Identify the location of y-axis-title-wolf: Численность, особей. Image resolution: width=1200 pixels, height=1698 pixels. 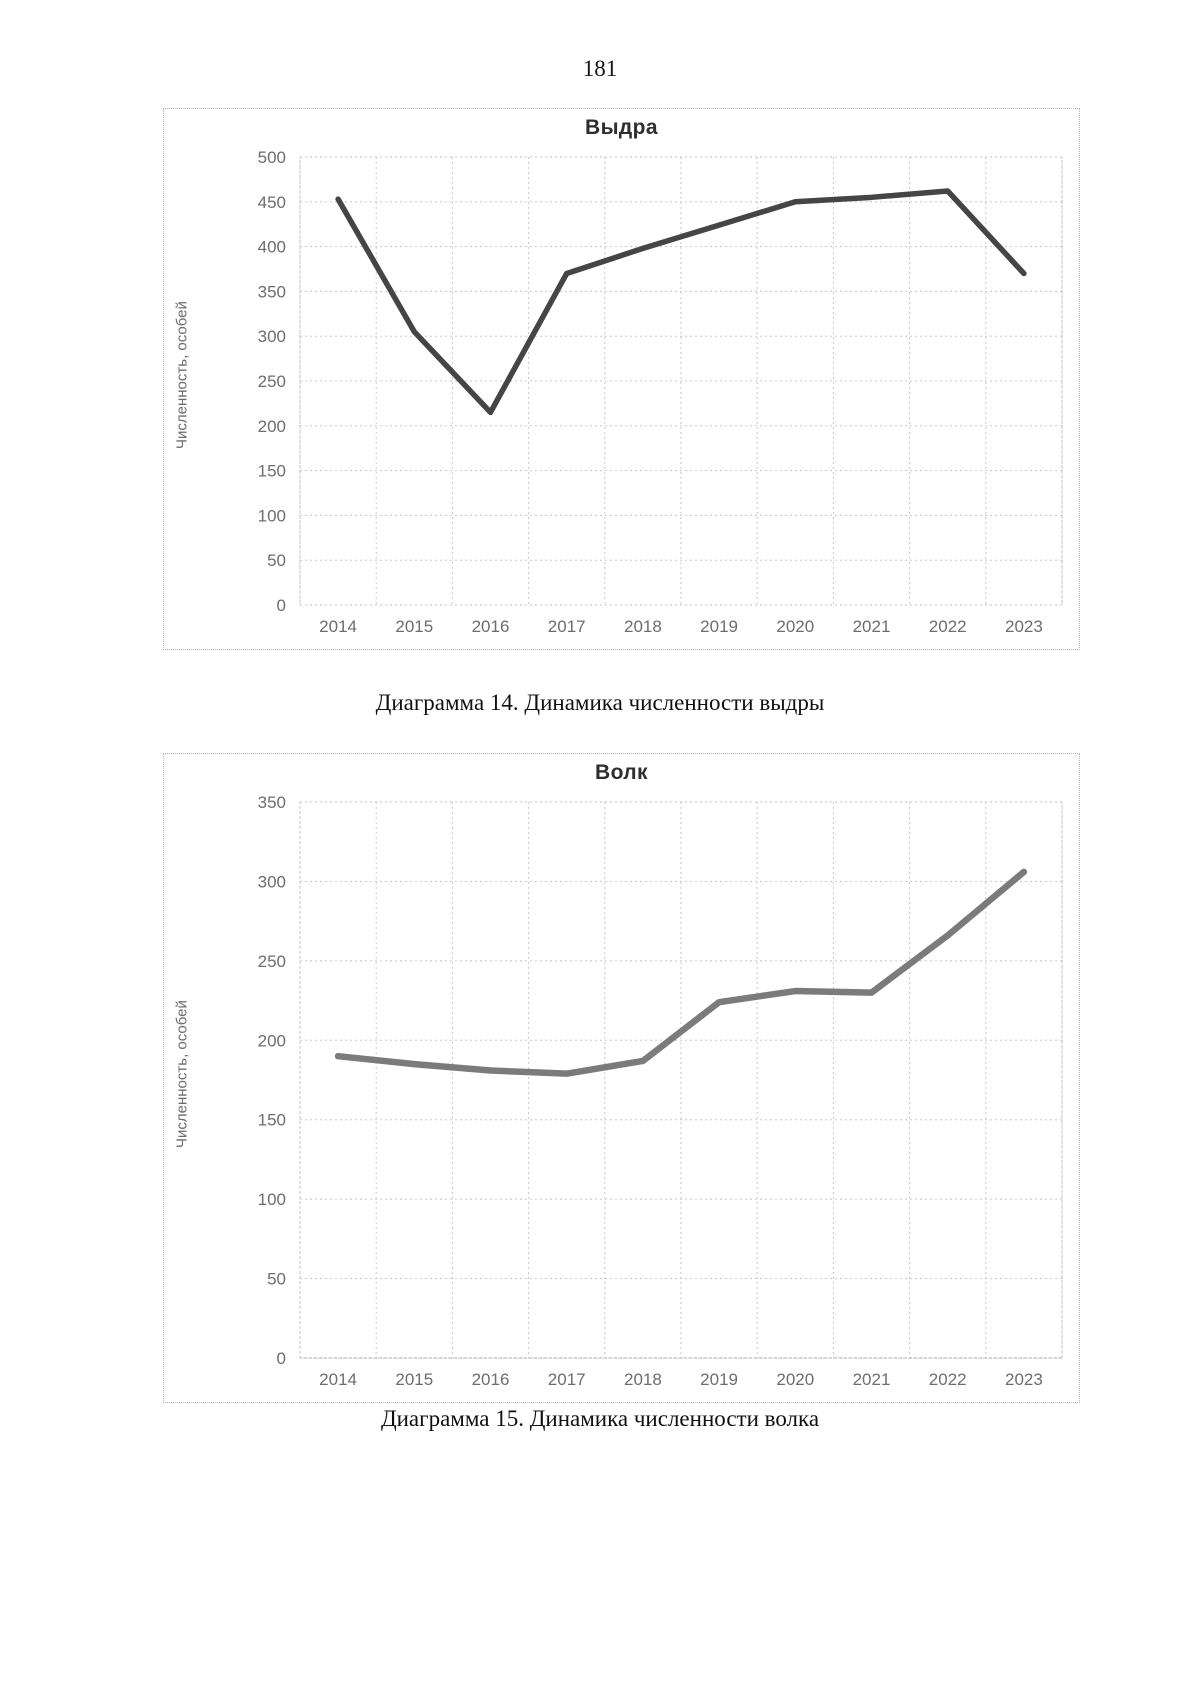
(182, 1074).